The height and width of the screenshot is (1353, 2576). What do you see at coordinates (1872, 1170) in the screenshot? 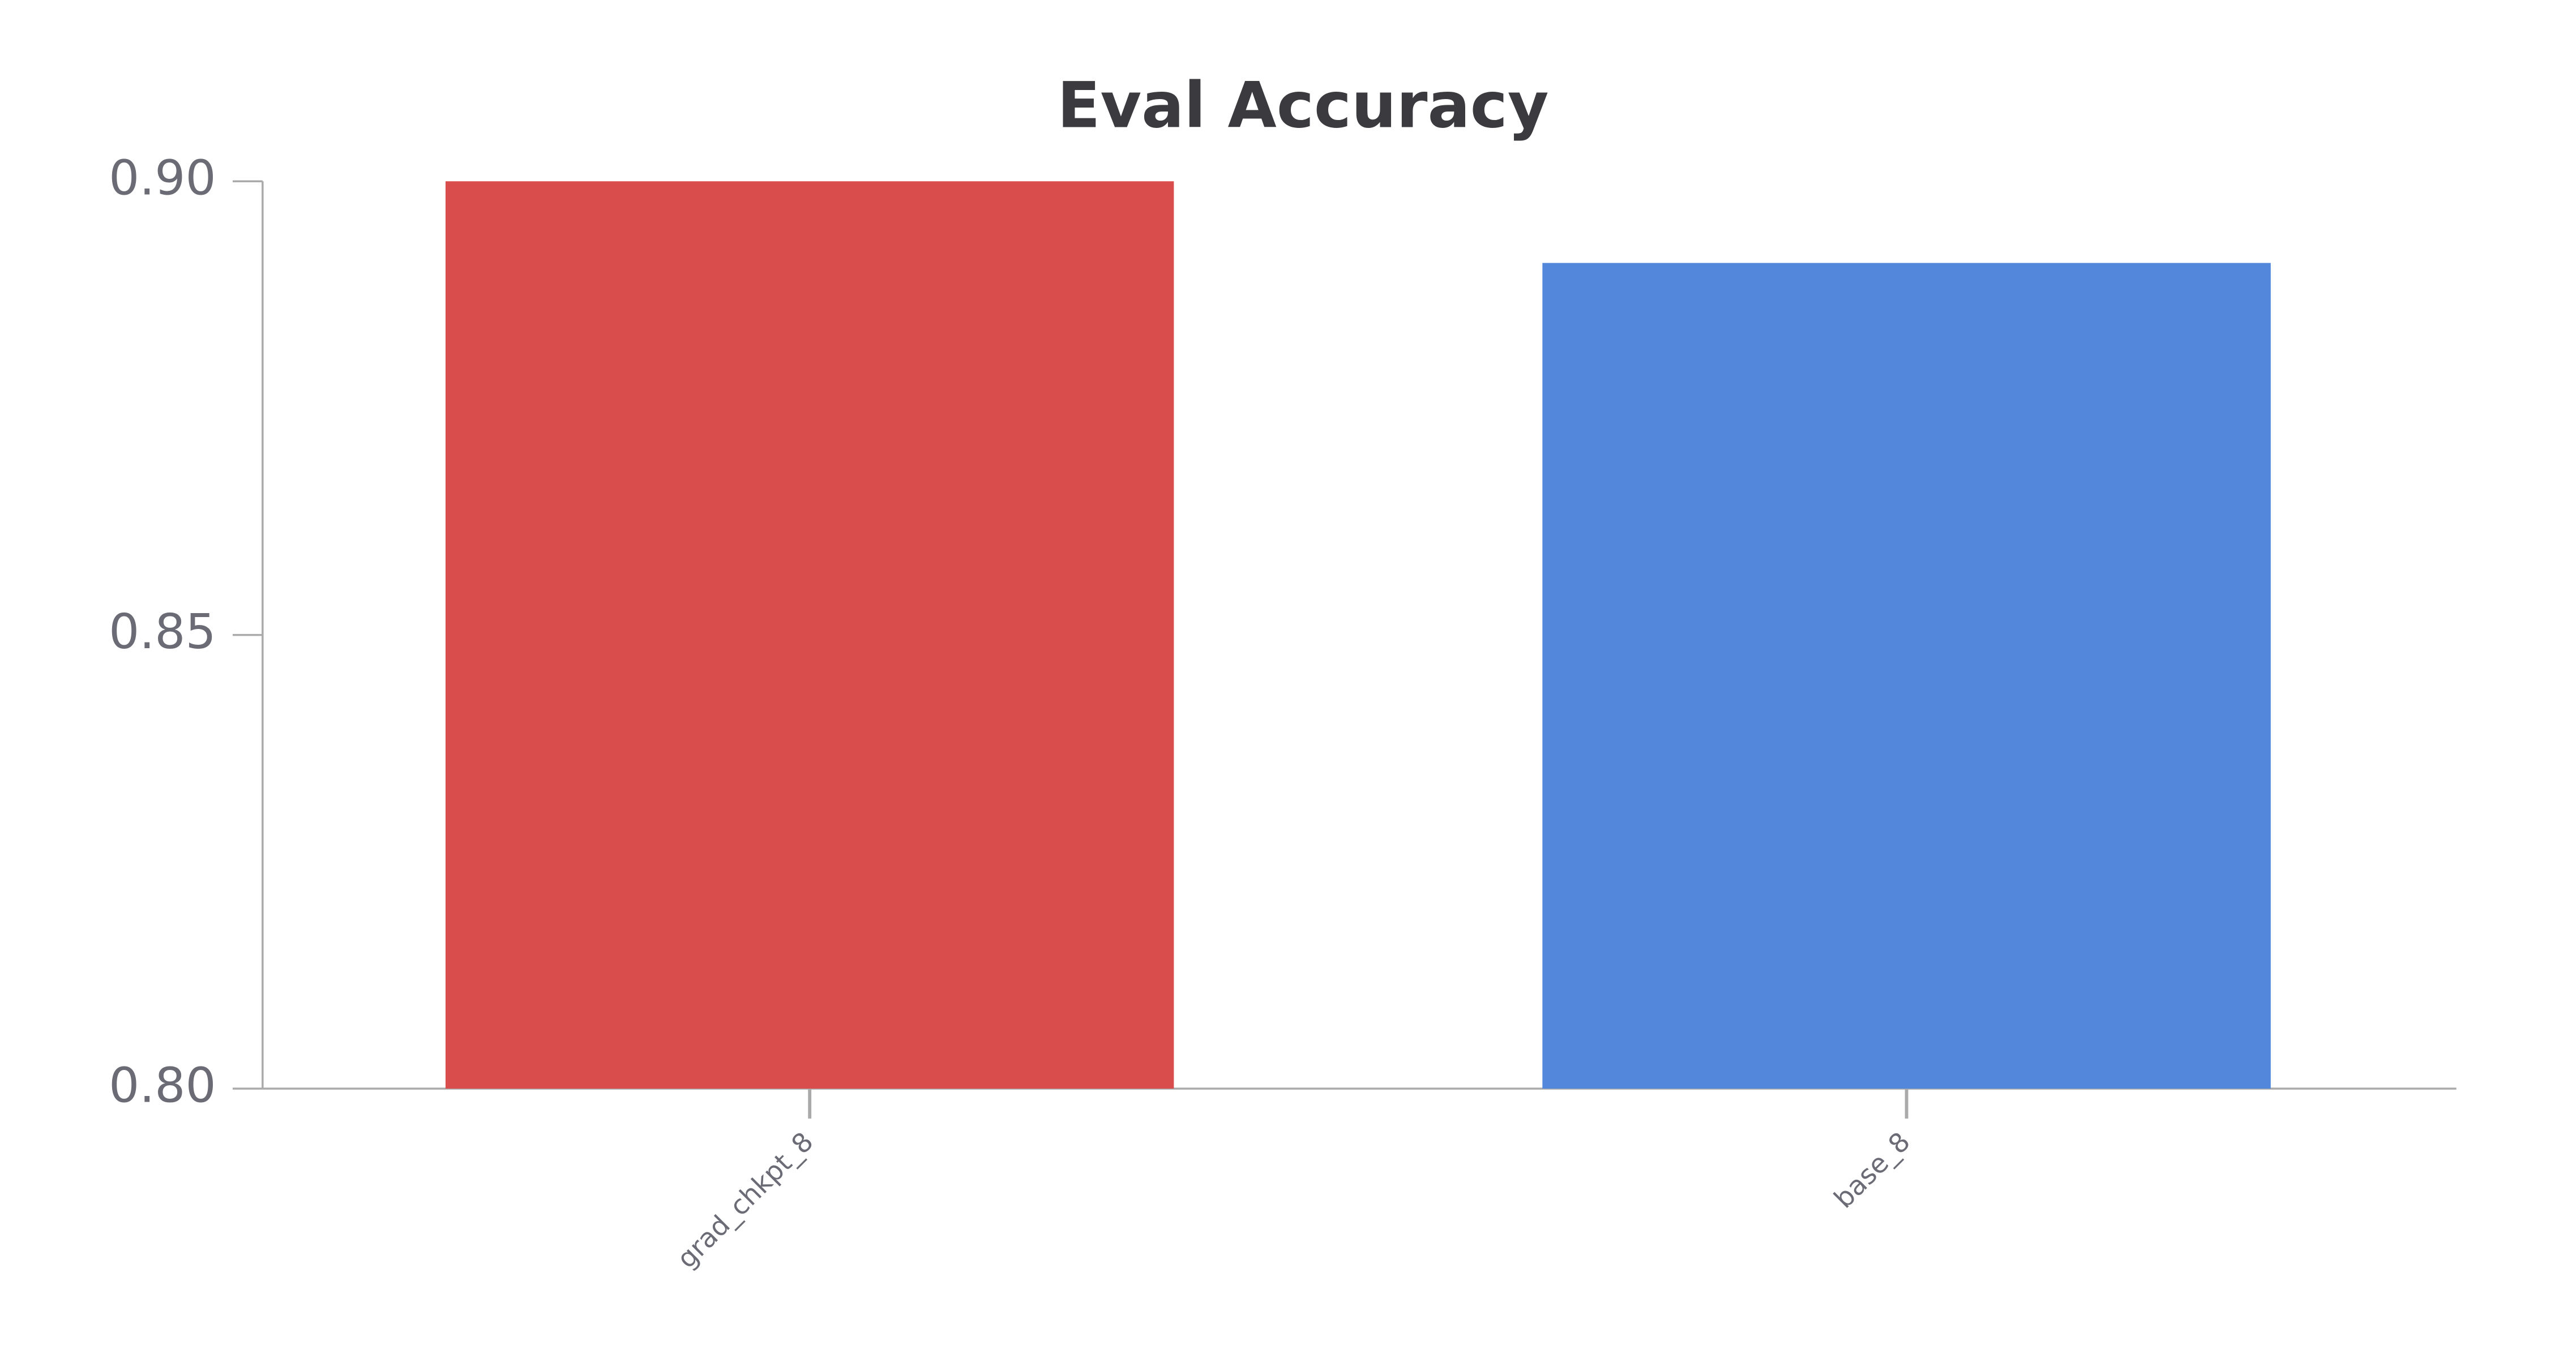
I see `x-tick-label: base_8` at bounding box center [1872, 1170].